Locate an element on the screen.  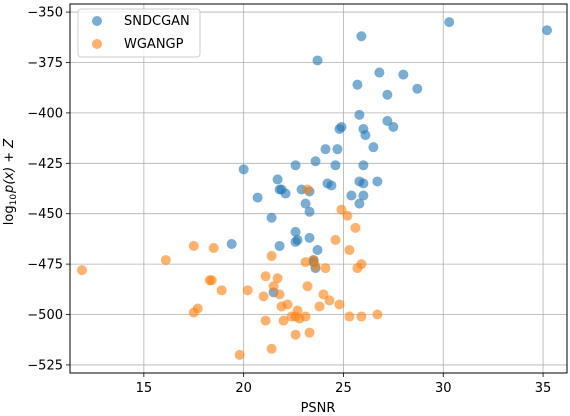
y-tick-label: −350 is located at coordinates (45, 13).